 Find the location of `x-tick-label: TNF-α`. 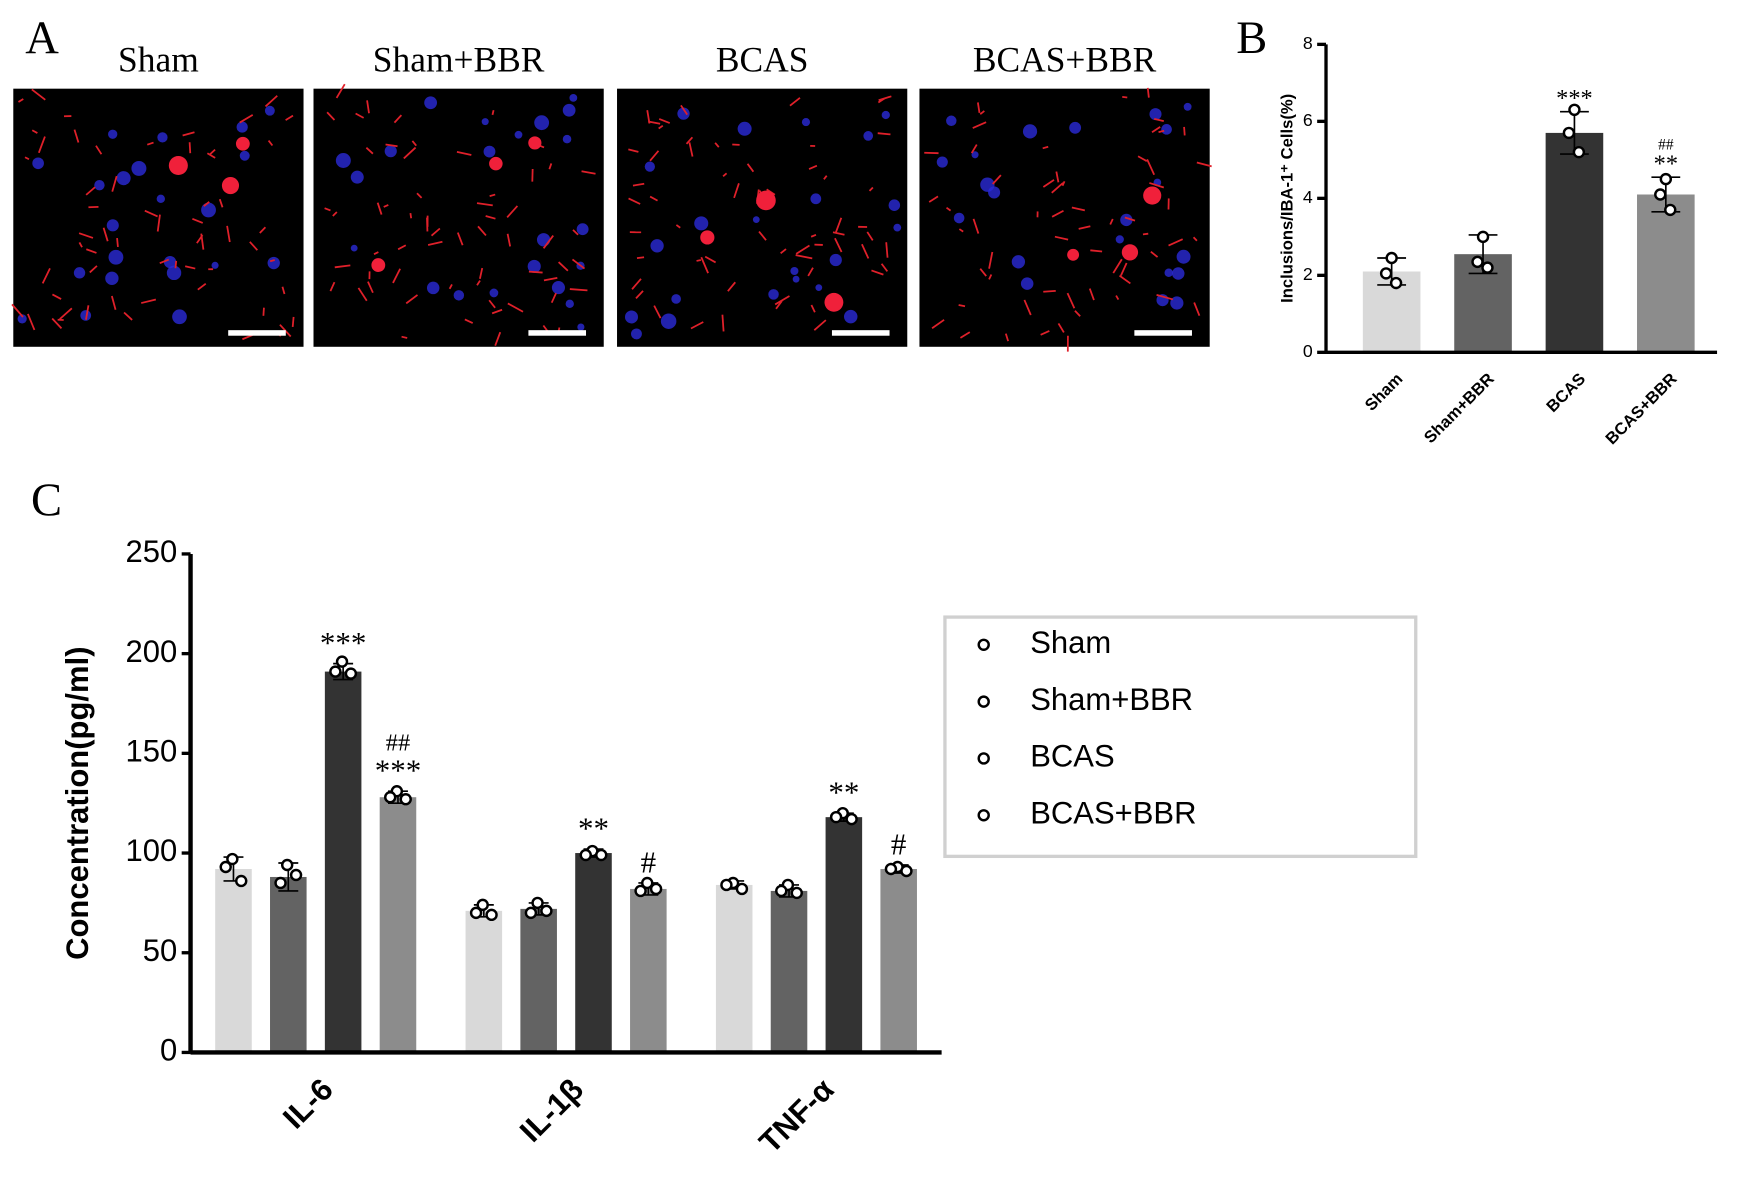

x-tick-label: TNF-α is located at coordinates (796, 1116).